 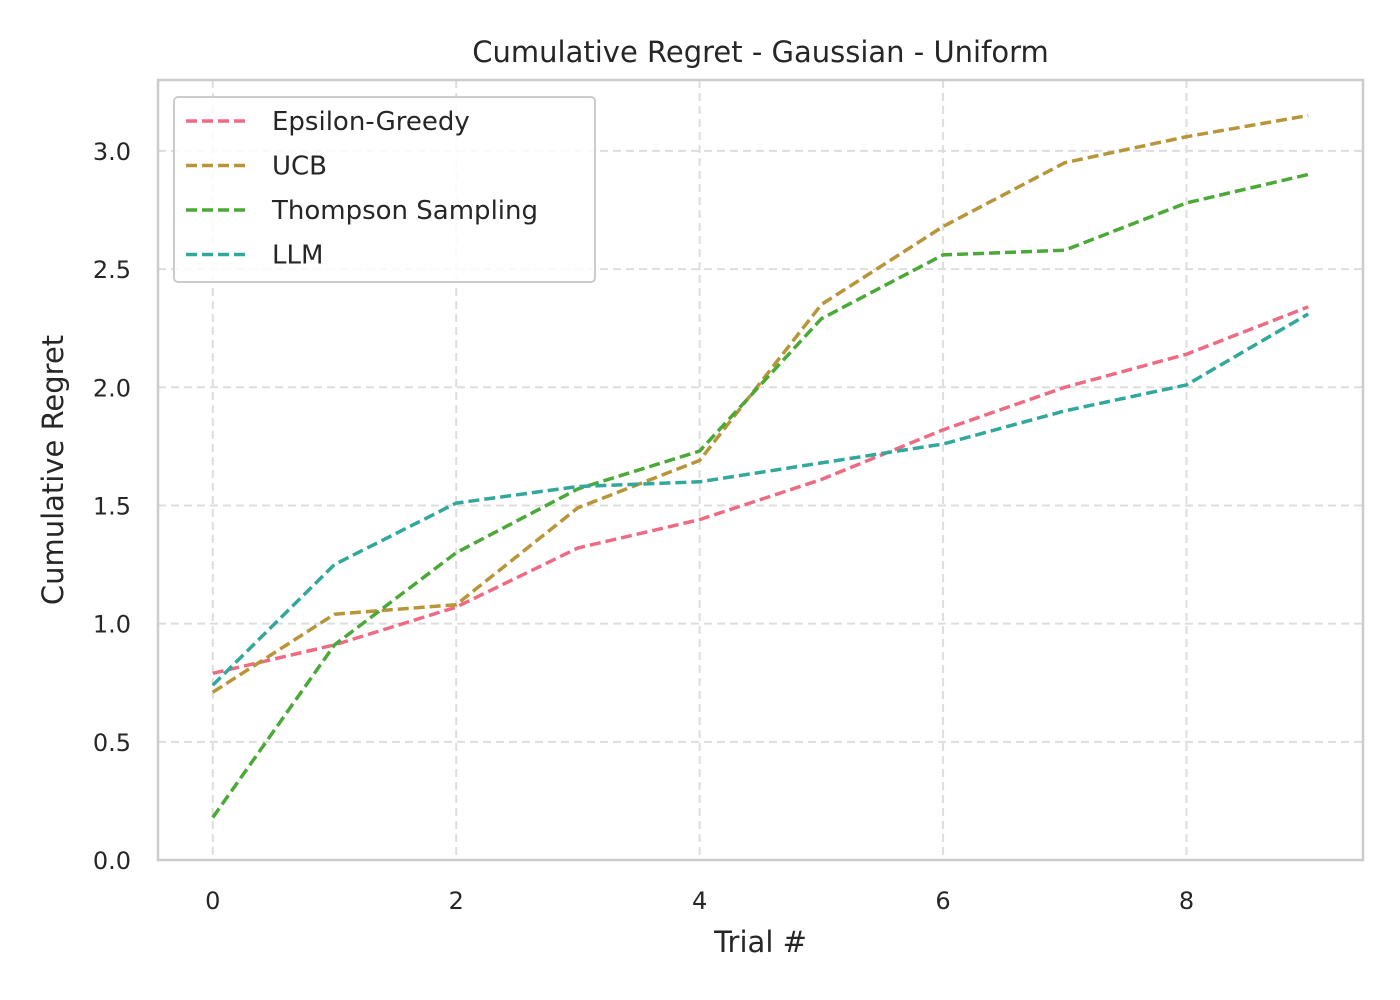 I want to click on x-tick-labels: 0 2 4 6 8, so click(x=699, y=901).